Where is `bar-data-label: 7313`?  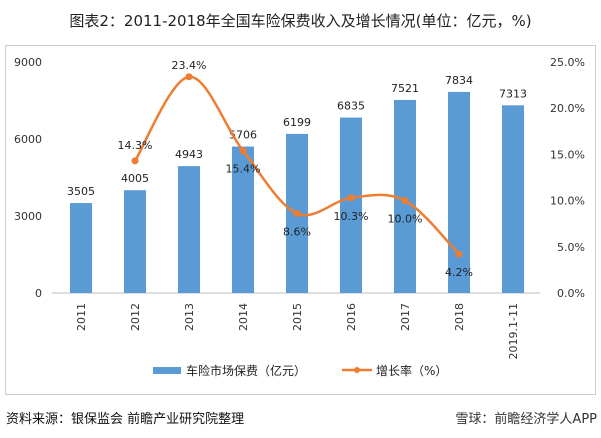
bar-data-label: 7313 is located at coordinates (513, 93).